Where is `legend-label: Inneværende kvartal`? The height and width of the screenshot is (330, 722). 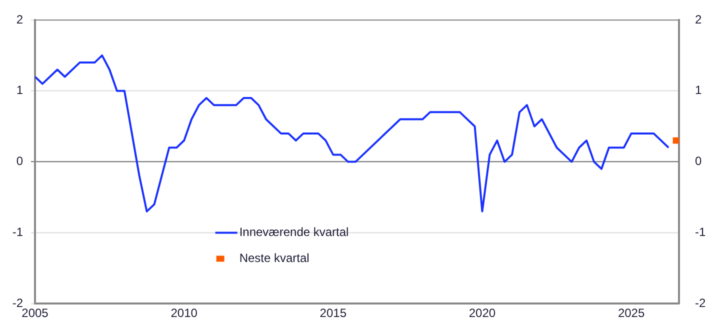 legend-label: Inneværende kvartal is located at coordinates (294, 232).